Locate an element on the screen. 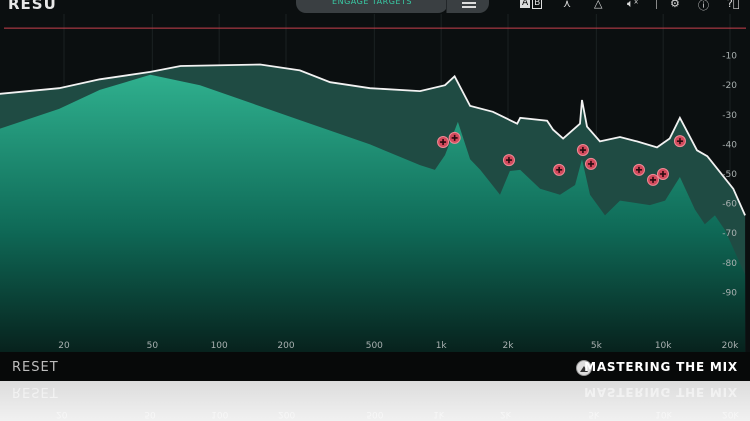  y-tick-label: -90 is located at coordinates (729, 293).